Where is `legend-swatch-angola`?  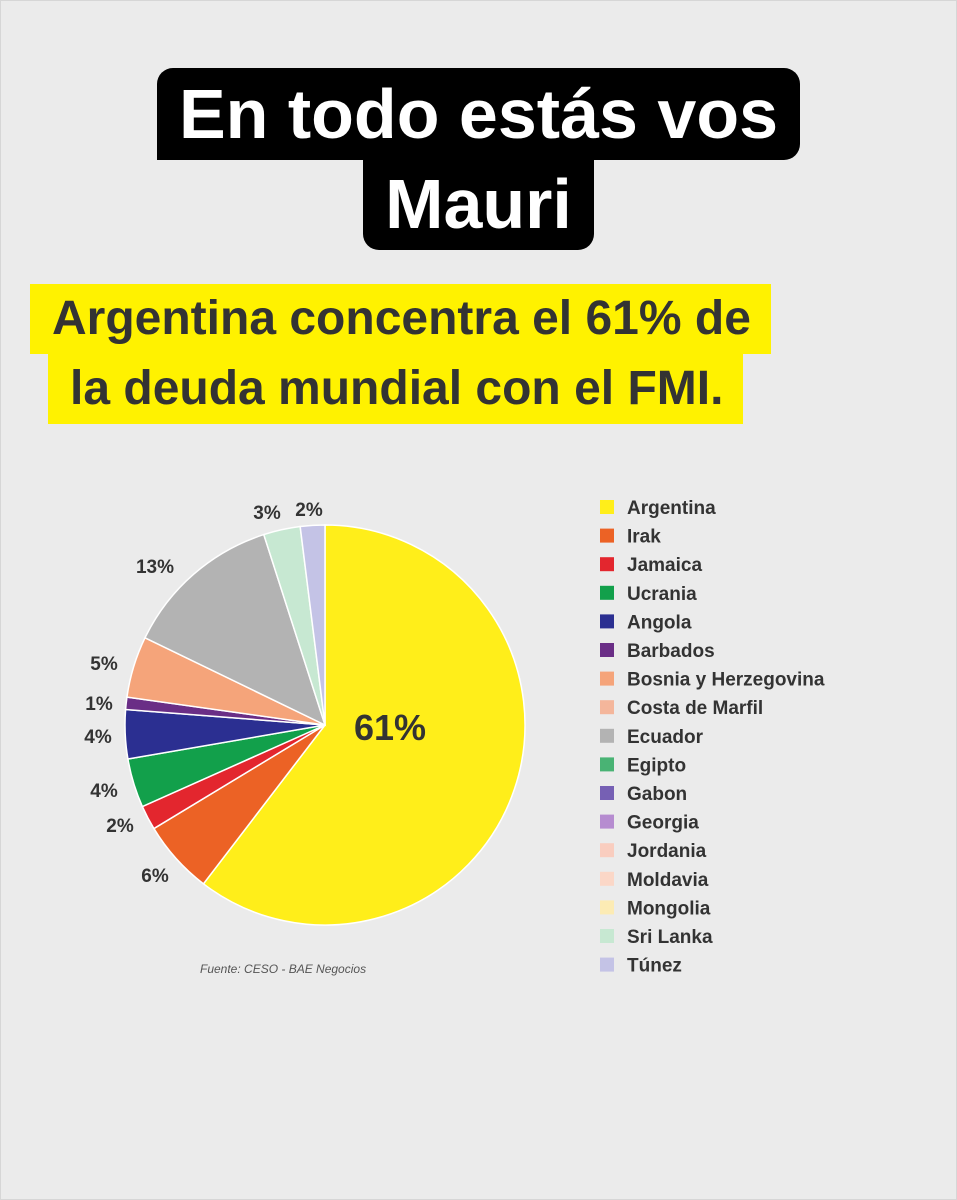 legend-swatch-angola is located at coordinates (607, 621).